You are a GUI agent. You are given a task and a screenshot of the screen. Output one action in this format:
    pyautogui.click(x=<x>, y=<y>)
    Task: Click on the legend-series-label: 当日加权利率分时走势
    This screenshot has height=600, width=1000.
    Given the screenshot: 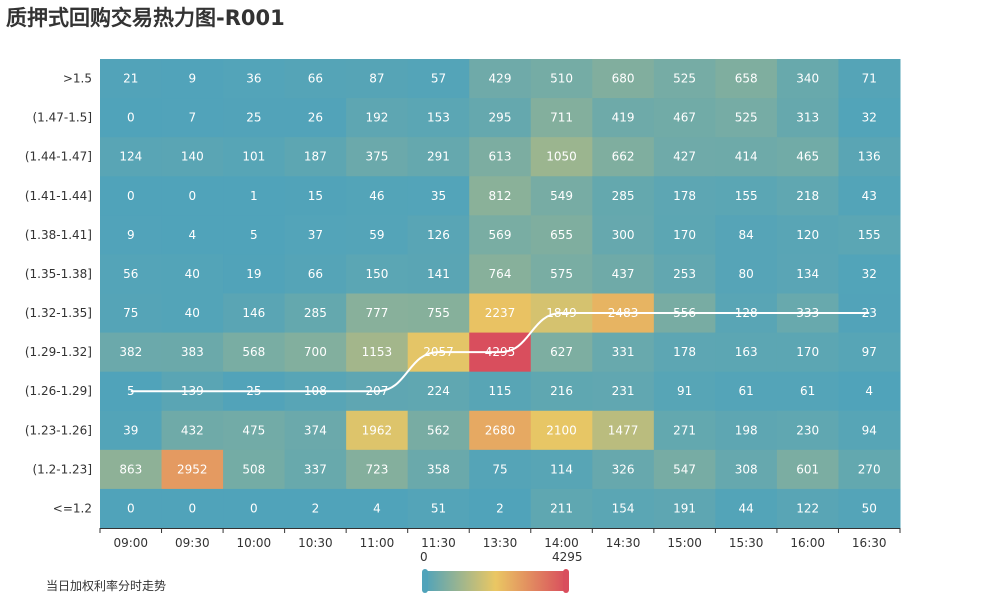 What is the action you would take?
    pyautogui.click(x=106, y=586)
    